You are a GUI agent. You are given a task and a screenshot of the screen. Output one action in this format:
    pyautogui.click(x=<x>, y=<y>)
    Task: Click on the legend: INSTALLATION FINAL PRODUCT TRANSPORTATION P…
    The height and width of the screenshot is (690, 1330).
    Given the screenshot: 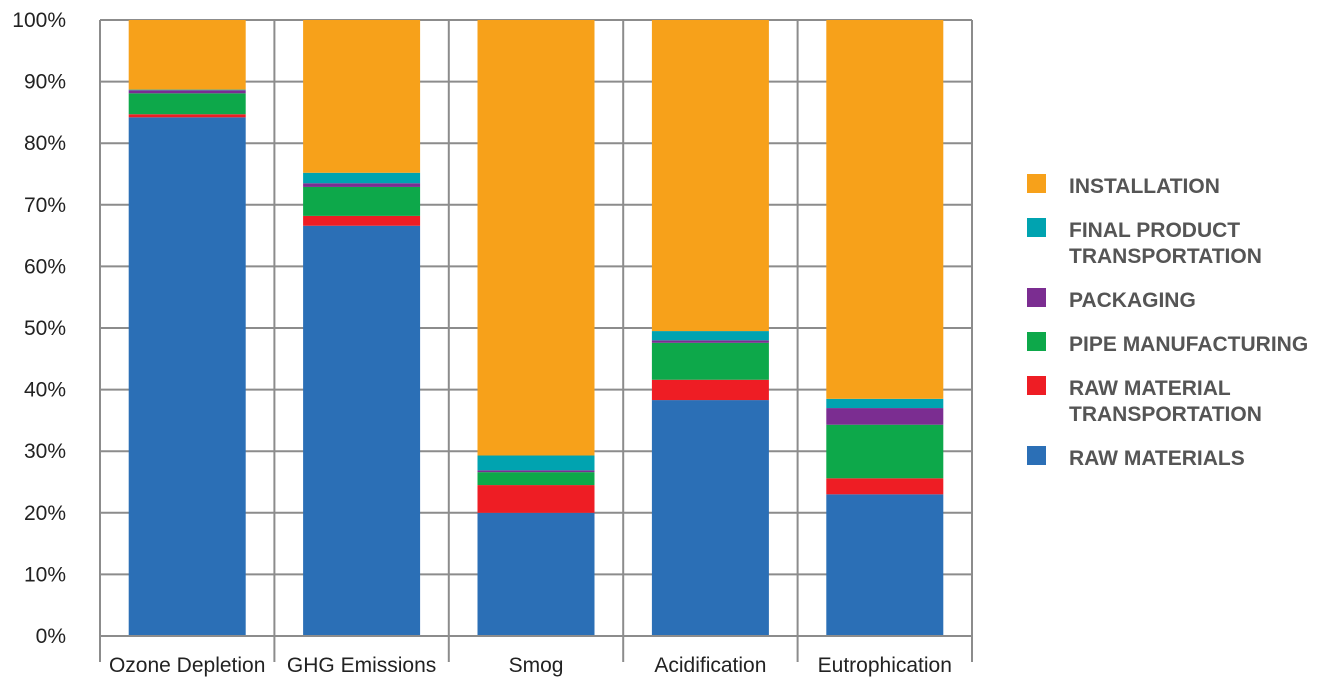 What is the action you would take?
    pyautogui.click(x=1167, y=322)
    